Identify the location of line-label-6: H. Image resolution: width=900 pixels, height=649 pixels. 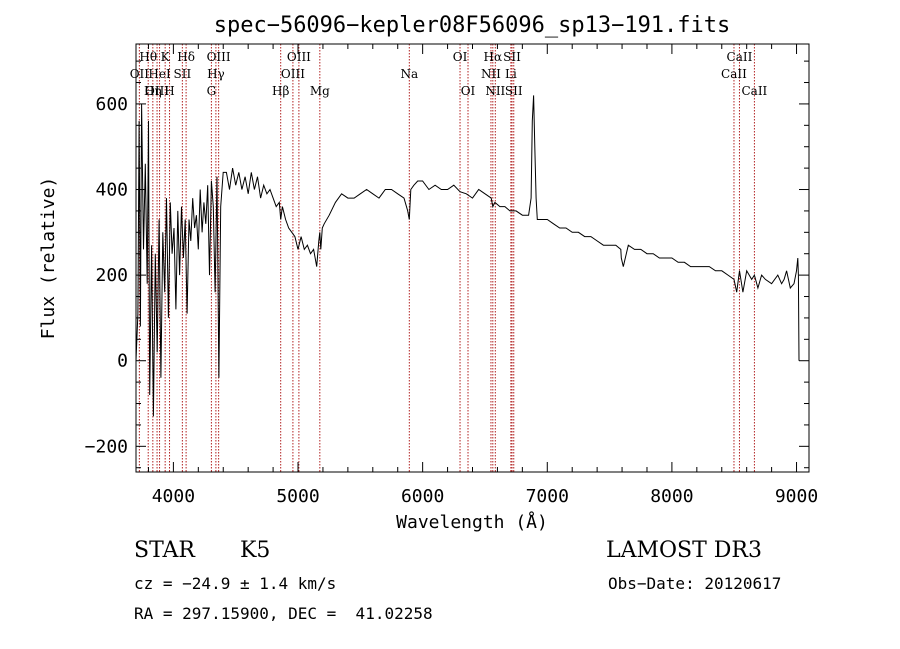
(169, 91).